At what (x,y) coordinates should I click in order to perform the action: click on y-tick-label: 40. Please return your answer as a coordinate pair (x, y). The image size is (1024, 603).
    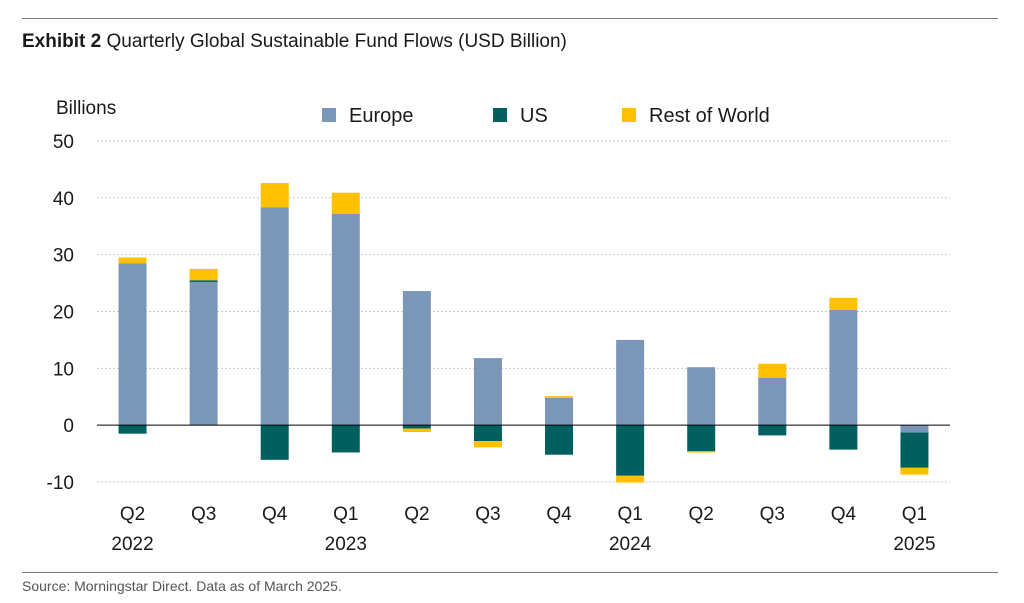
    Looking at the image, I should click on (63, 199).